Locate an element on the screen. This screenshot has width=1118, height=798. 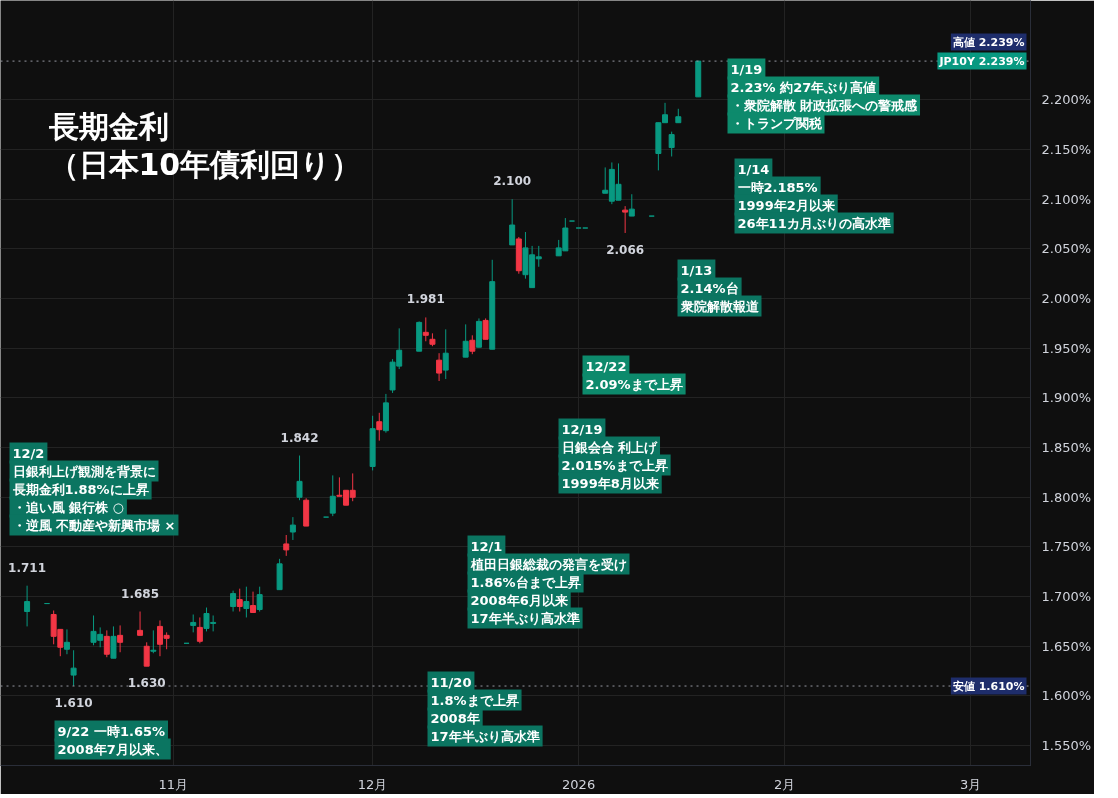
x-tick-label: 2月 is located at coordinates (784, 784).